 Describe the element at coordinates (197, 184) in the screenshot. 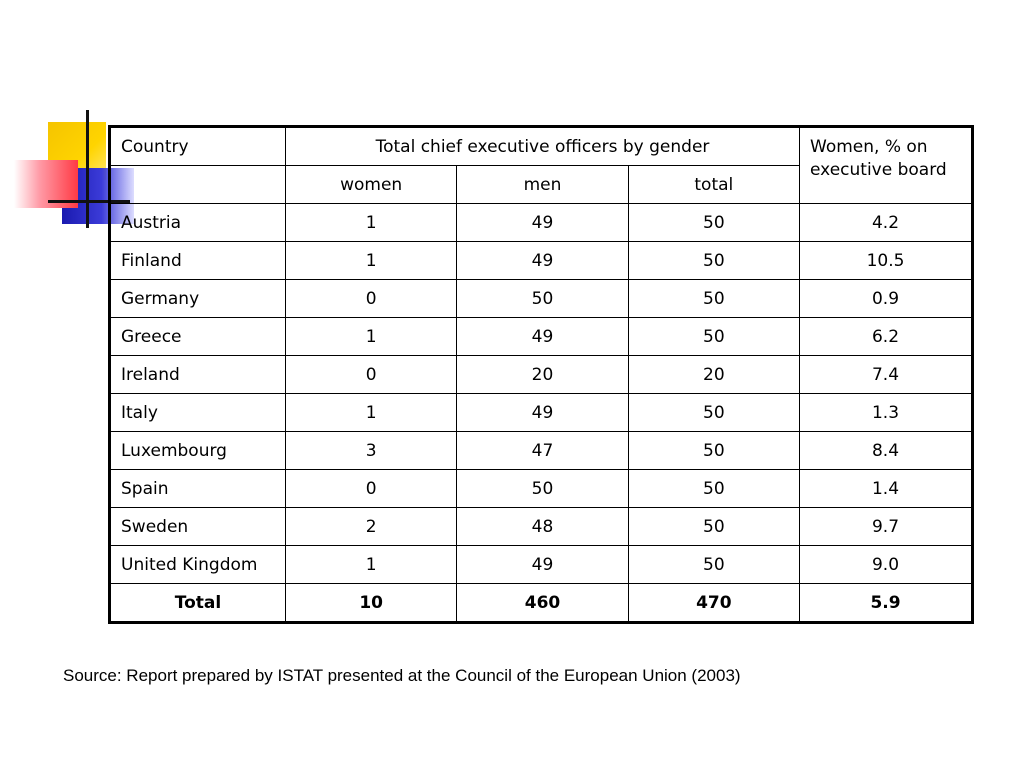

I see `header-country-blank` at that location.